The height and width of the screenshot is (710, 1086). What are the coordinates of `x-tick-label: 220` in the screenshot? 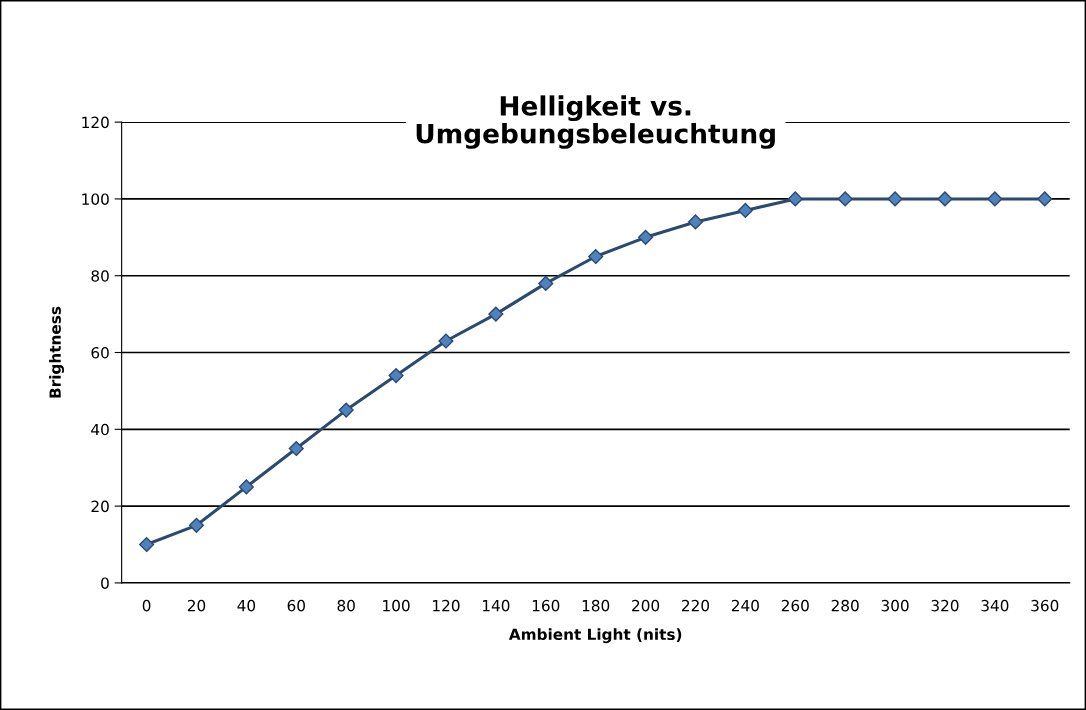 It's located at (696, 605).